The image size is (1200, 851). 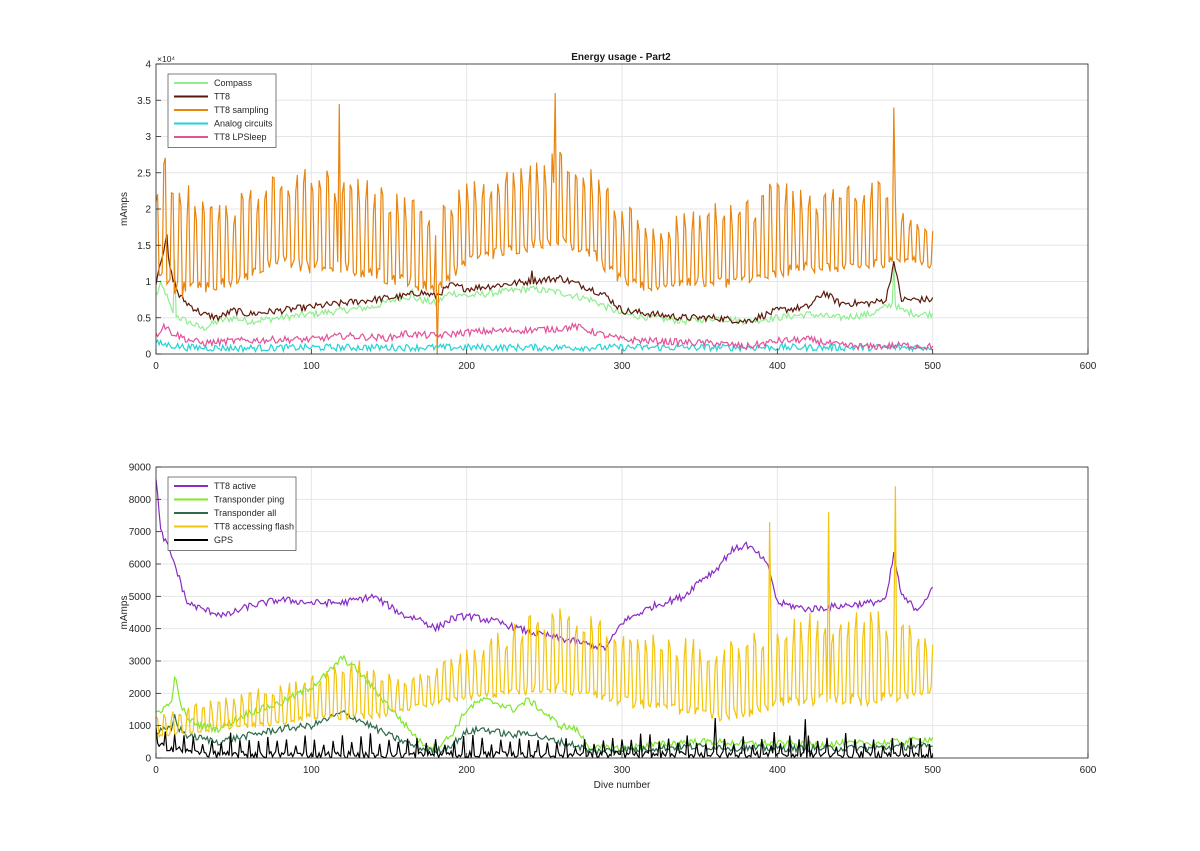 What do you see at coordinates (241, 110) in the screenshot?
I see `legend-label: TT8 sampling` at bounding box center [241, 110].